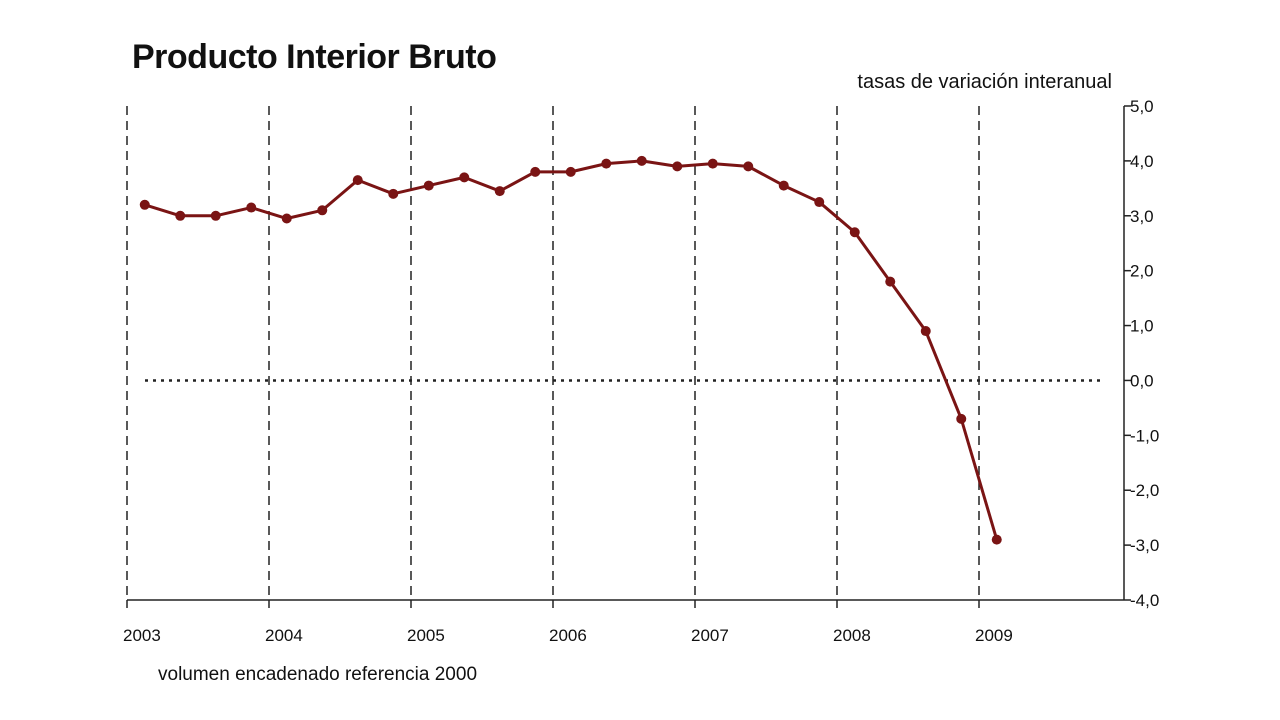 The height and width of the screenshot is (720, 1280). I want to click on x-tick-label: 2008, so click(852, 635).